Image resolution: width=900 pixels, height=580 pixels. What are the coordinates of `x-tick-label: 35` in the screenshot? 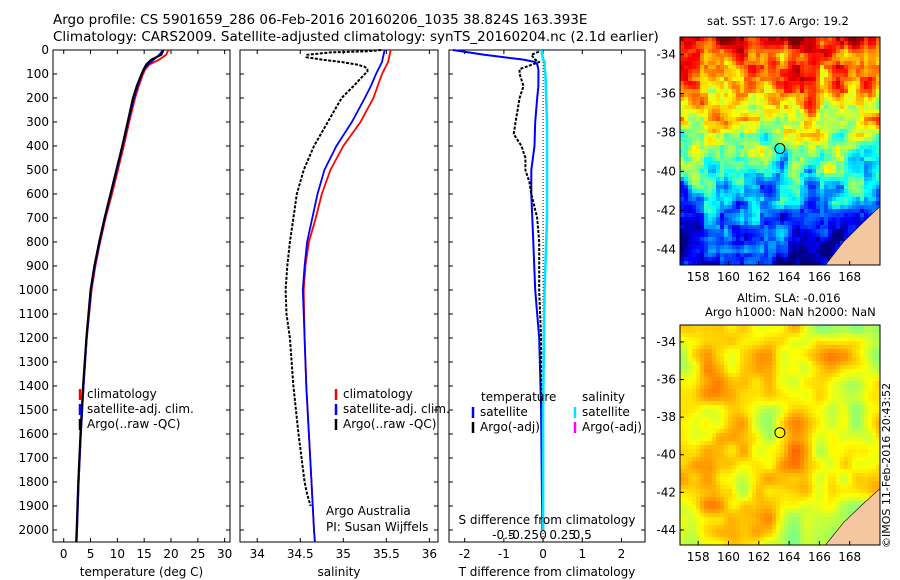 It's located at (343, 554).